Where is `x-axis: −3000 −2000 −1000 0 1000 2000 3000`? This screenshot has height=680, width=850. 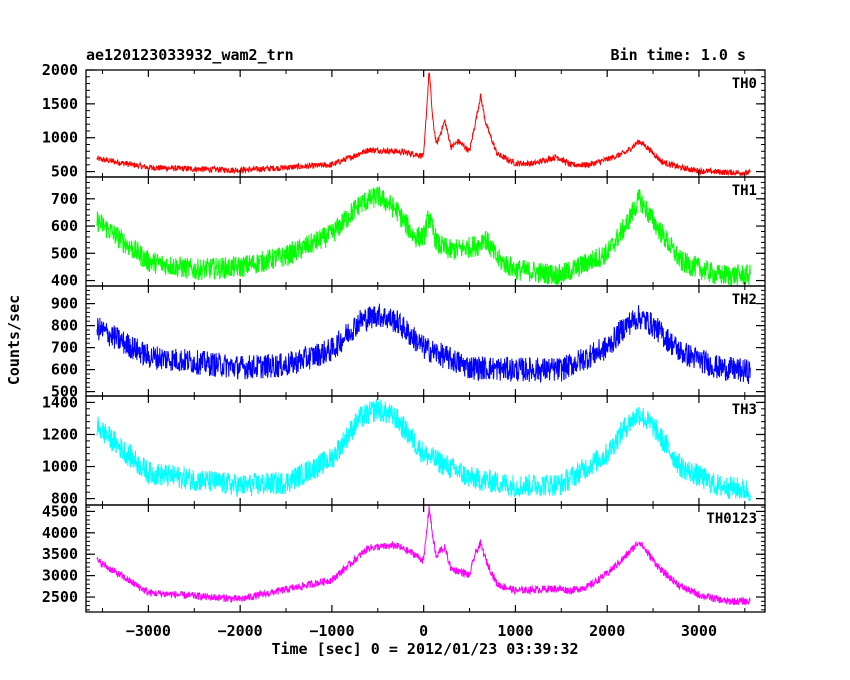 x-axis: −3000 −2000 −1000 0 1000 2000 3000 is located at coordinates (421, 631).